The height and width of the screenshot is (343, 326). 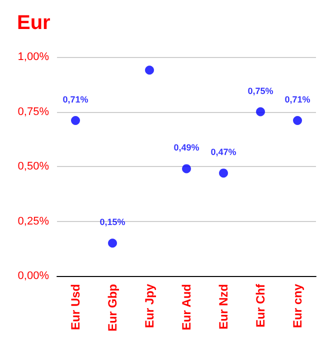 What do you see at coordinates (113, 308) in the screenshot?
I see `x-tick-label: Eur Gbp` at bounding box center [113, 308].